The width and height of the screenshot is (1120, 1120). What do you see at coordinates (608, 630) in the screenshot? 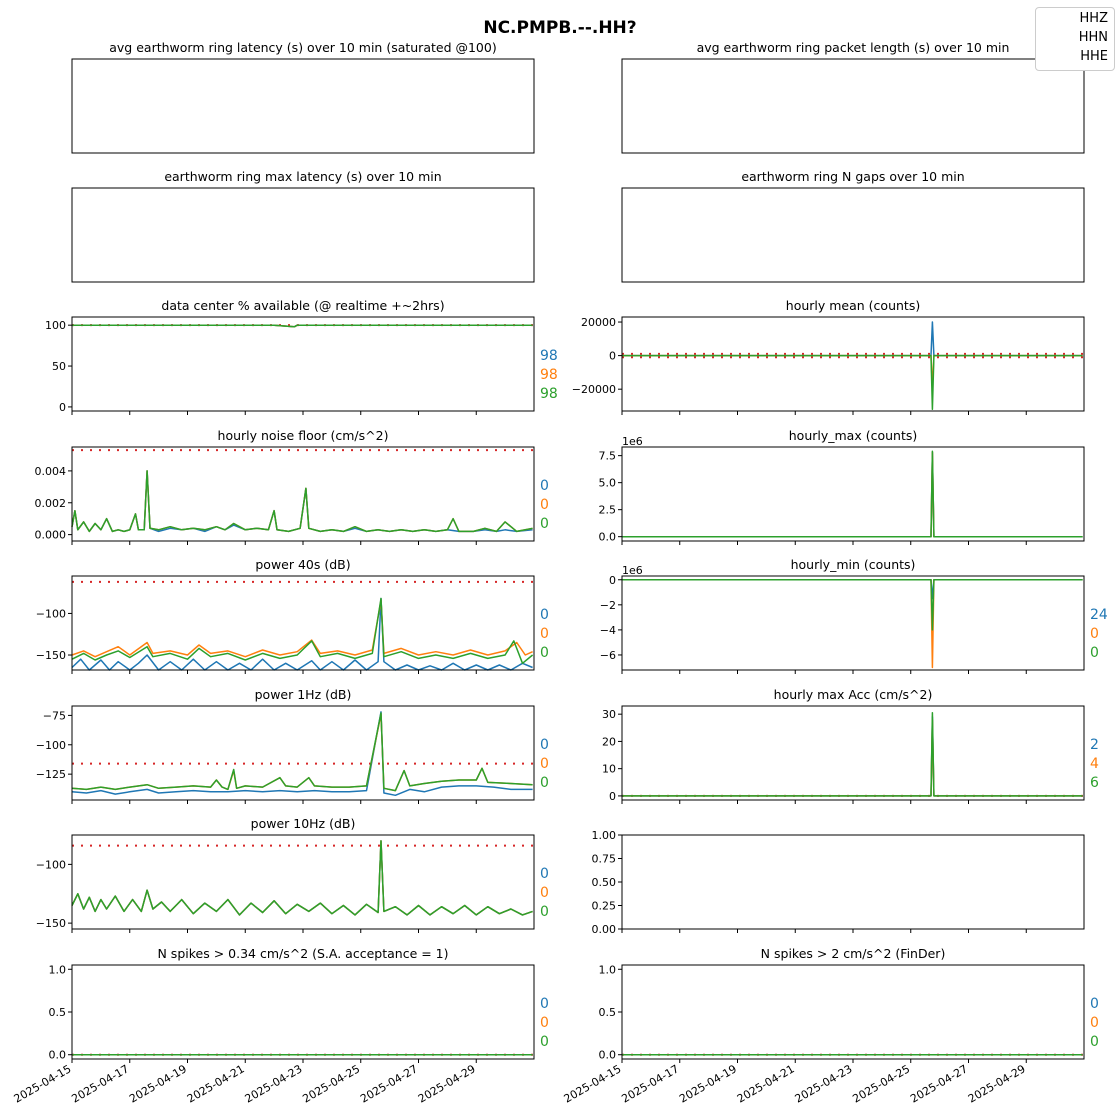
I see `hourly-min-ytick-label: −4` at bounding box center [608, 630].